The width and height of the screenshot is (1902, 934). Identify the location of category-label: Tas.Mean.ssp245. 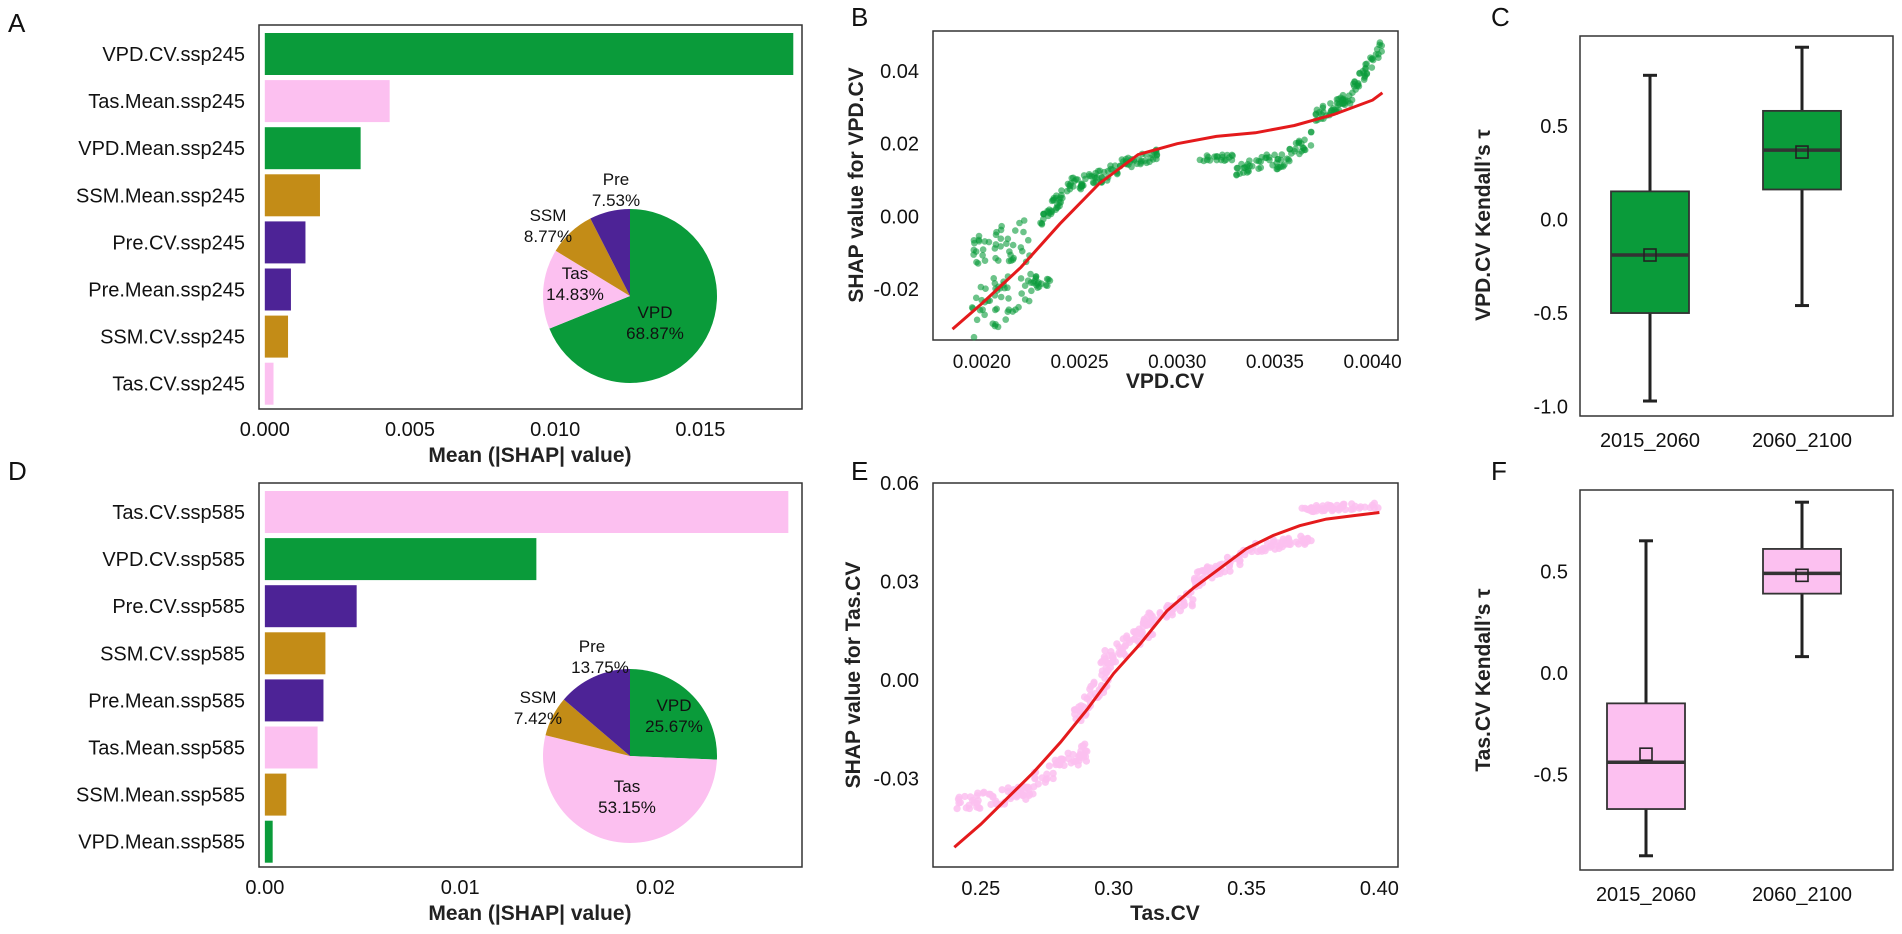
(166, 102).